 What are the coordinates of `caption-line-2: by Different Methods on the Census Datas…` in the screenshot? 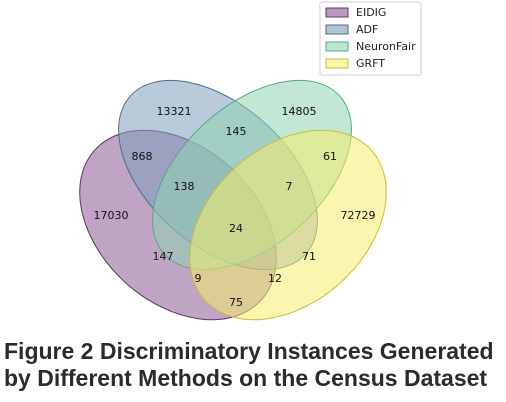 It's located at (246, 378).